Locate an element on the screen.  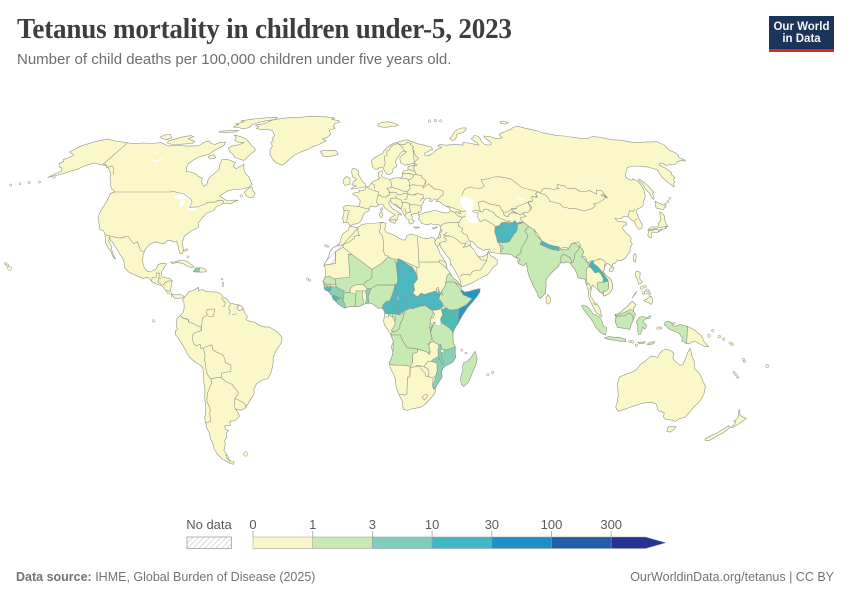
svg-text: 10 is located at coordinates (432, 524).